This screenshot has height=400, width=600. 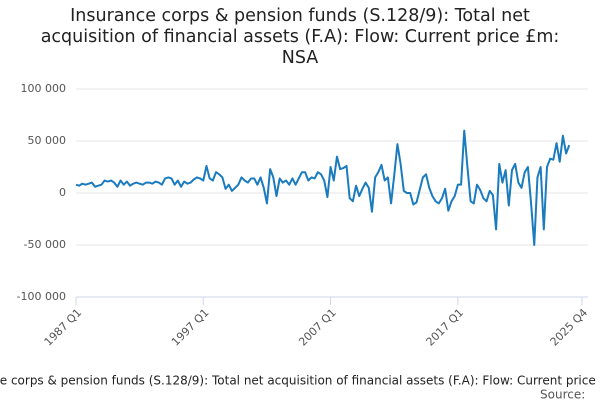 What do you see at coordinates (190, 327) in the screenshot?
I see `x-tick-label: 1997 Q1` at bounding box center [190, 327].